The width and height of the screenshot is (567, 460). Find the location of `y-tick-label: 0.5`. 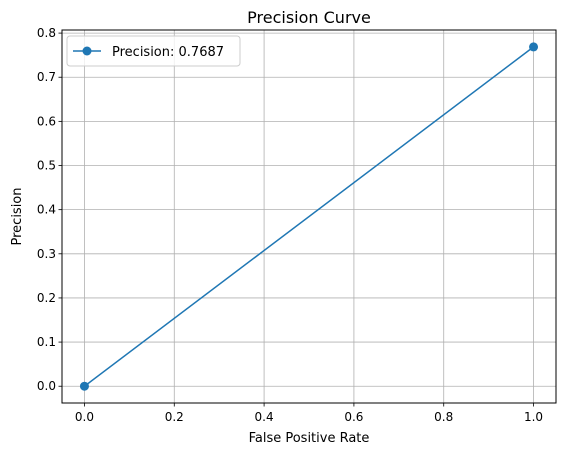

y-tick-label: 0.5 is located at coordinates (46, 166).